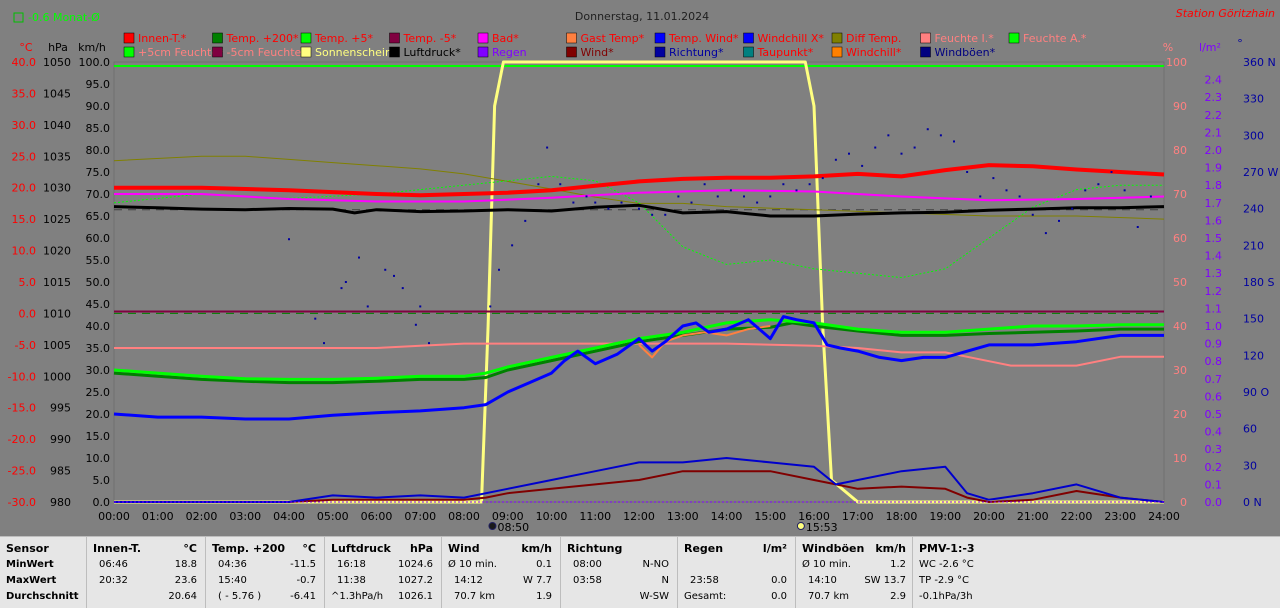  Describe the element at coordinates (785, 52) in the screenshot. I see `legend-label: Taupunkt*` at that location.